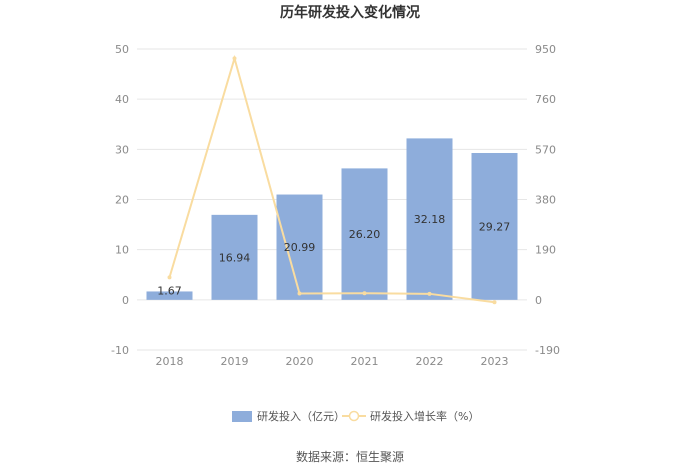 Image resolution: width=700 pixels, height=474 pixels. I want to click on bar-value-label: 26.20, so click(365, 234).